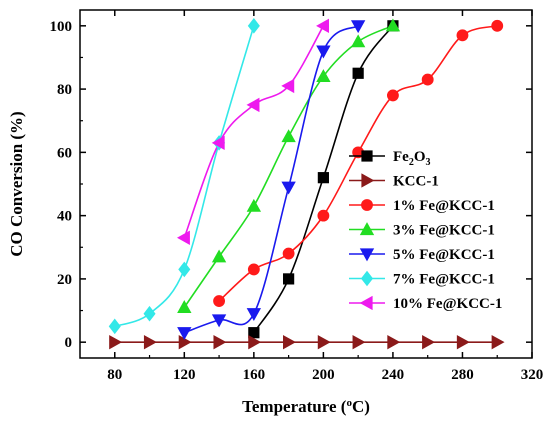  I want to click on legend-label: 7% Fe@KCC-1, so click(444, 280).